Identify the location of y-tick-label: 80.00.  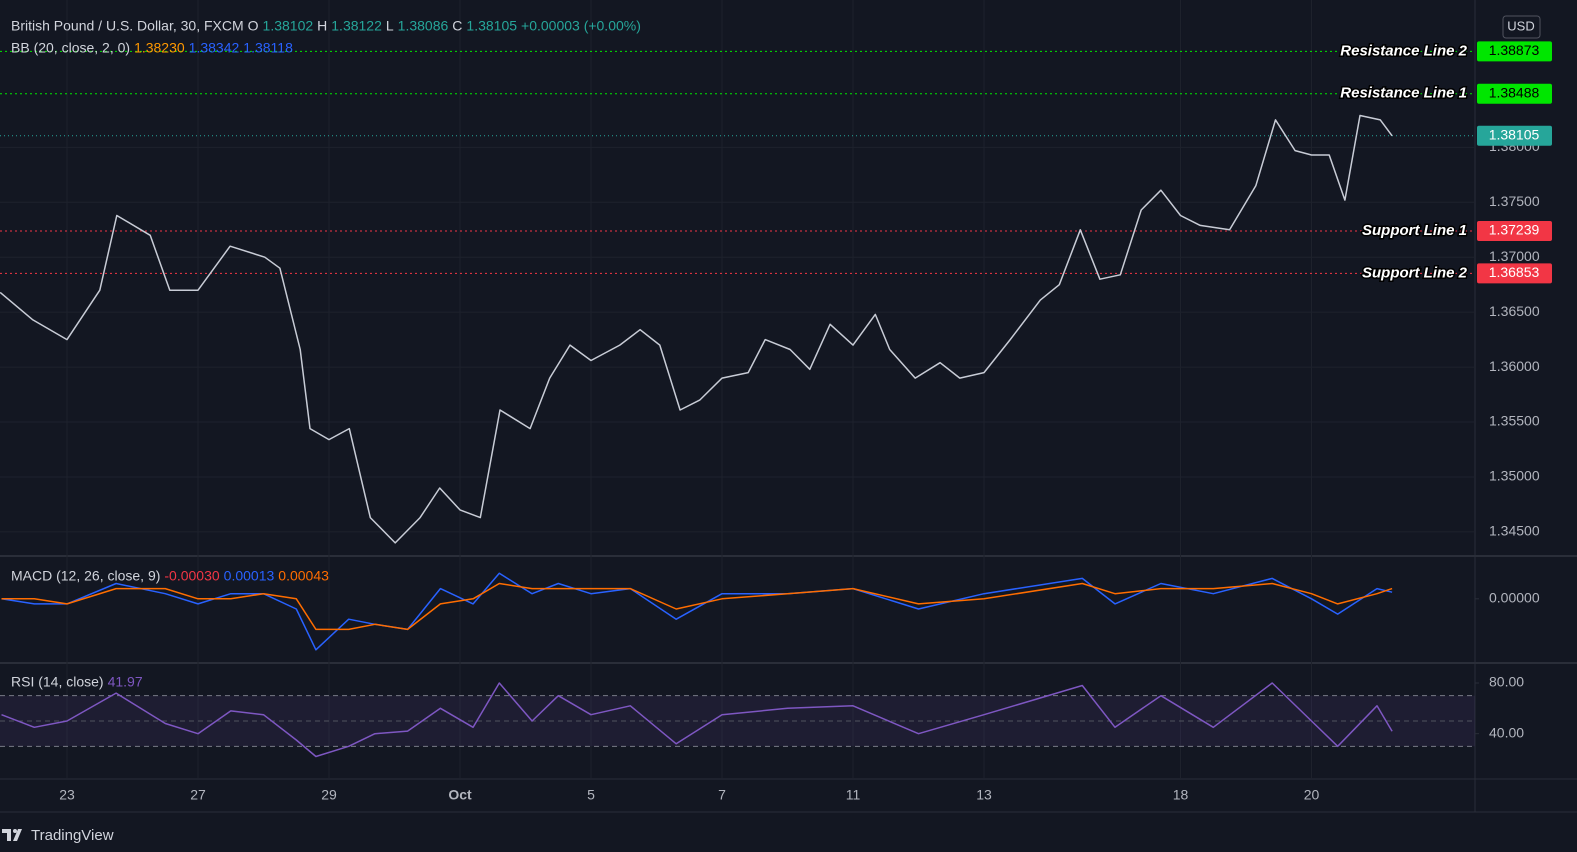
(1506, 682).